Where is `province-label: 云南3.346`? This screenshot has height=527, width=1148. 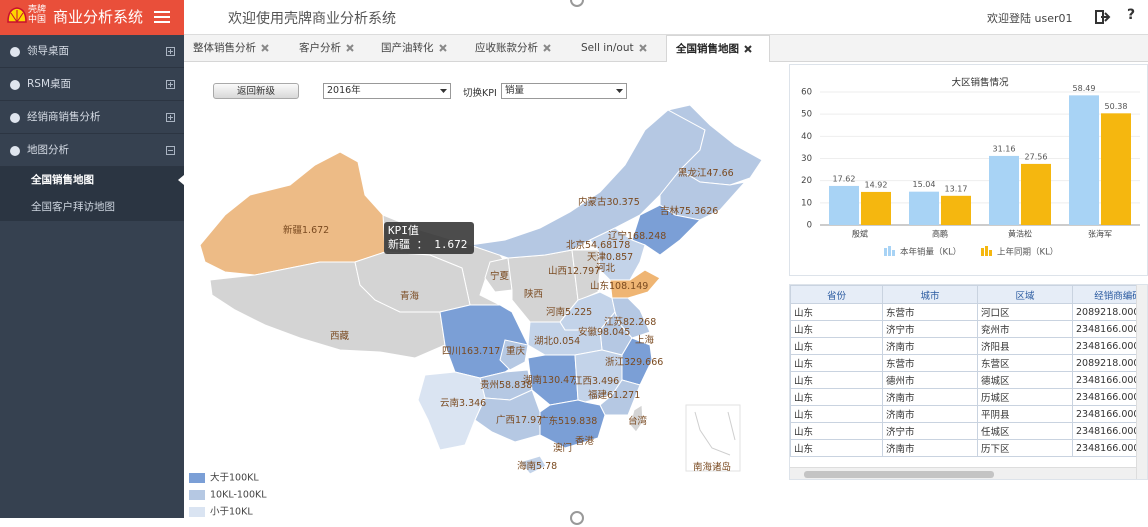
province-label: 云南3.346 is located at coordinates (463, 403).